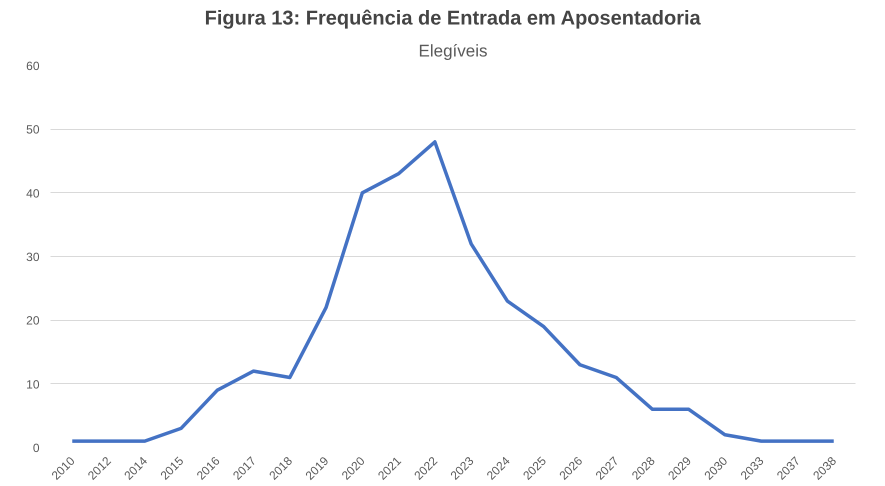  I want to click on y-tick-label: 30, so click(33, 257).